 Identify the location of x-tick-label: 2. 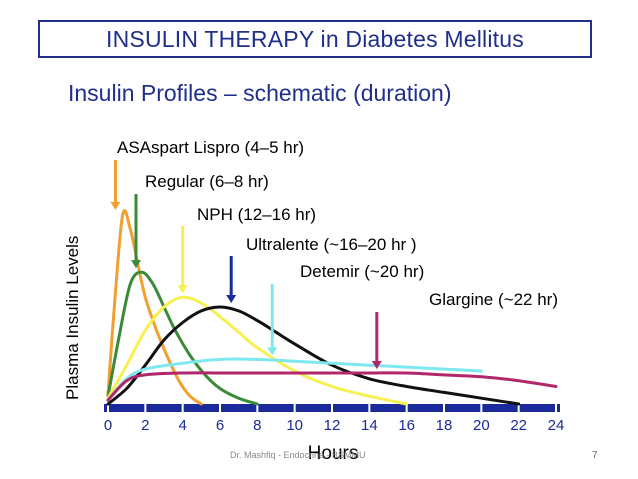
(145, 425).